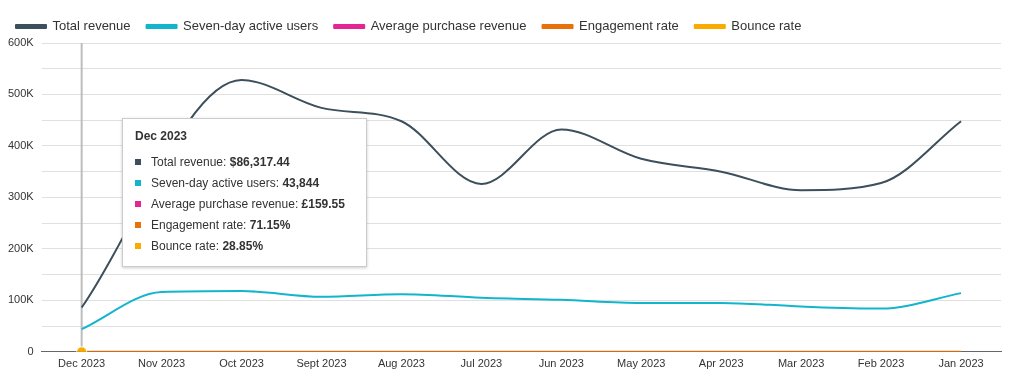 The image size is (1017, 377). I want to click on x-tick-label: Sept 2023, so click(321, 363).